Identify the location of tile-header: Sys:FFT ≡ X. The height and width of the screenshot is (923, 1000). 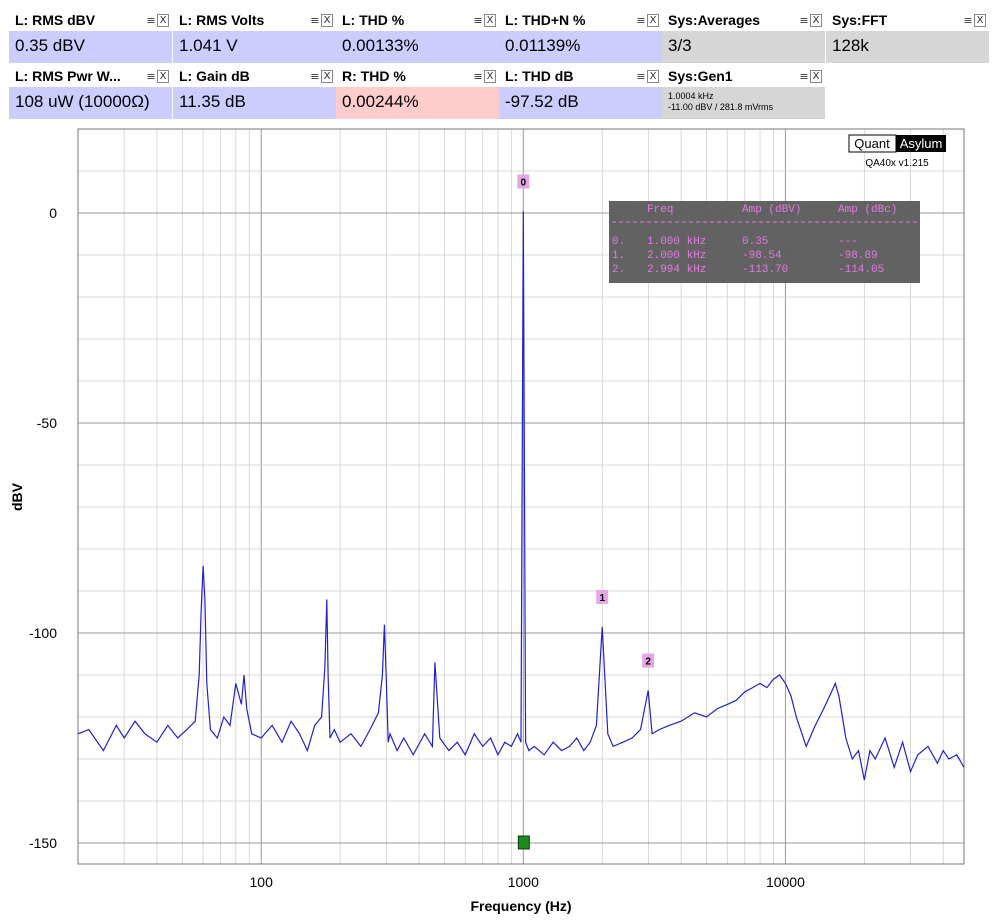
(907, 20).